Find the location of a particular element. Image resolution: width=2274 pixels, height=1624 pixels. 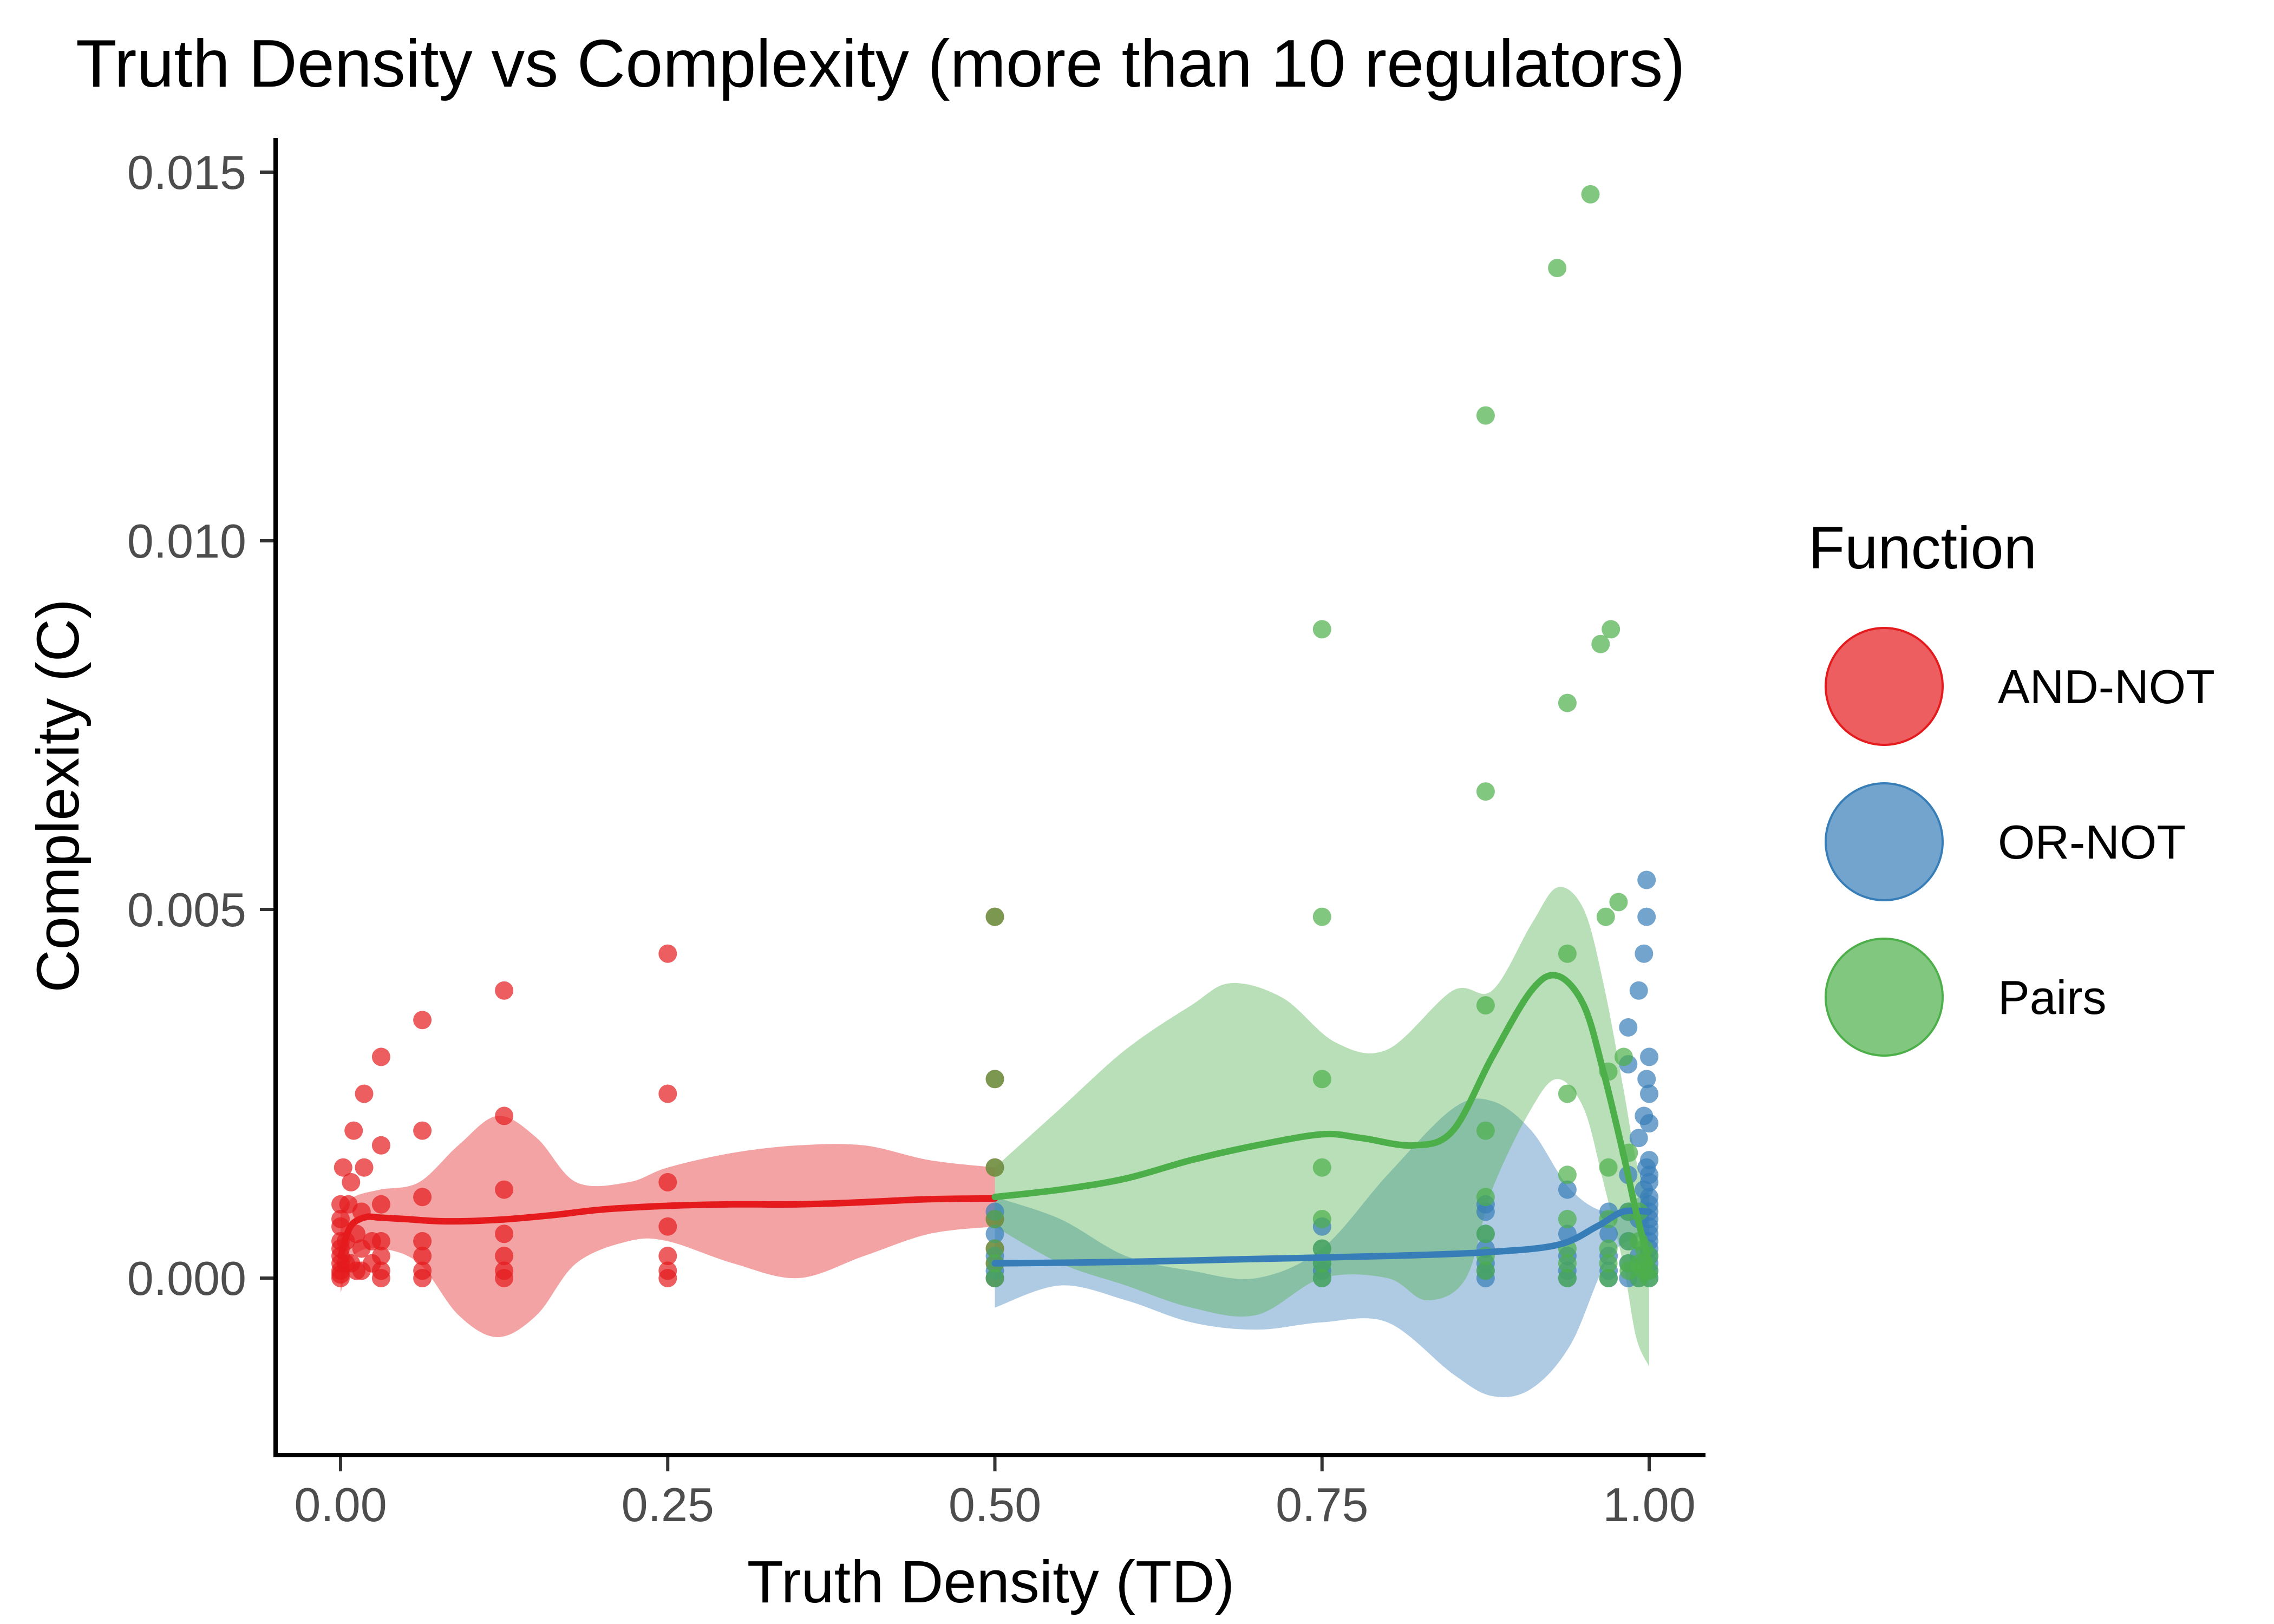

legend: Function AND-NOT OR-NOT Pairs is located at coordinates (2012, 786).